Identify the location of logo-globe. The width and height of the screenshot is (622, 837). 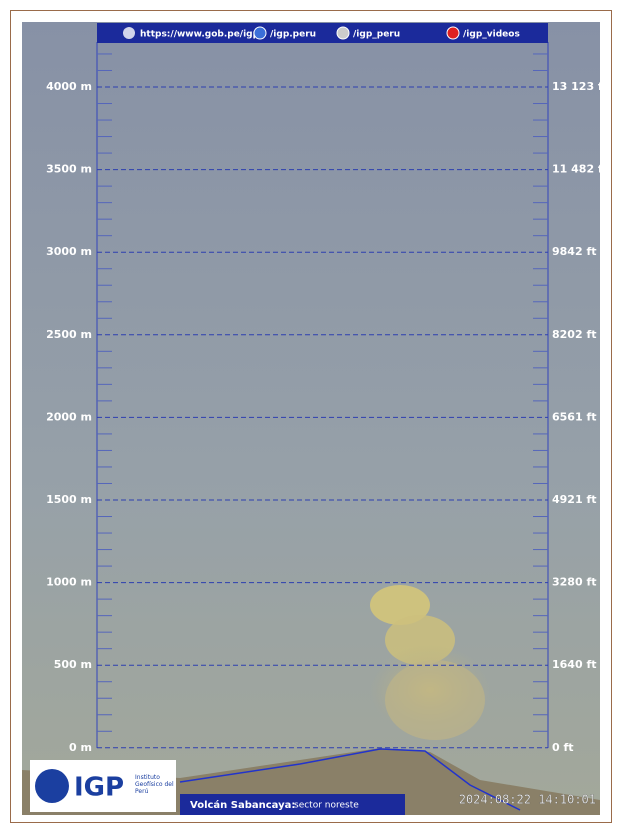
(52, 786).